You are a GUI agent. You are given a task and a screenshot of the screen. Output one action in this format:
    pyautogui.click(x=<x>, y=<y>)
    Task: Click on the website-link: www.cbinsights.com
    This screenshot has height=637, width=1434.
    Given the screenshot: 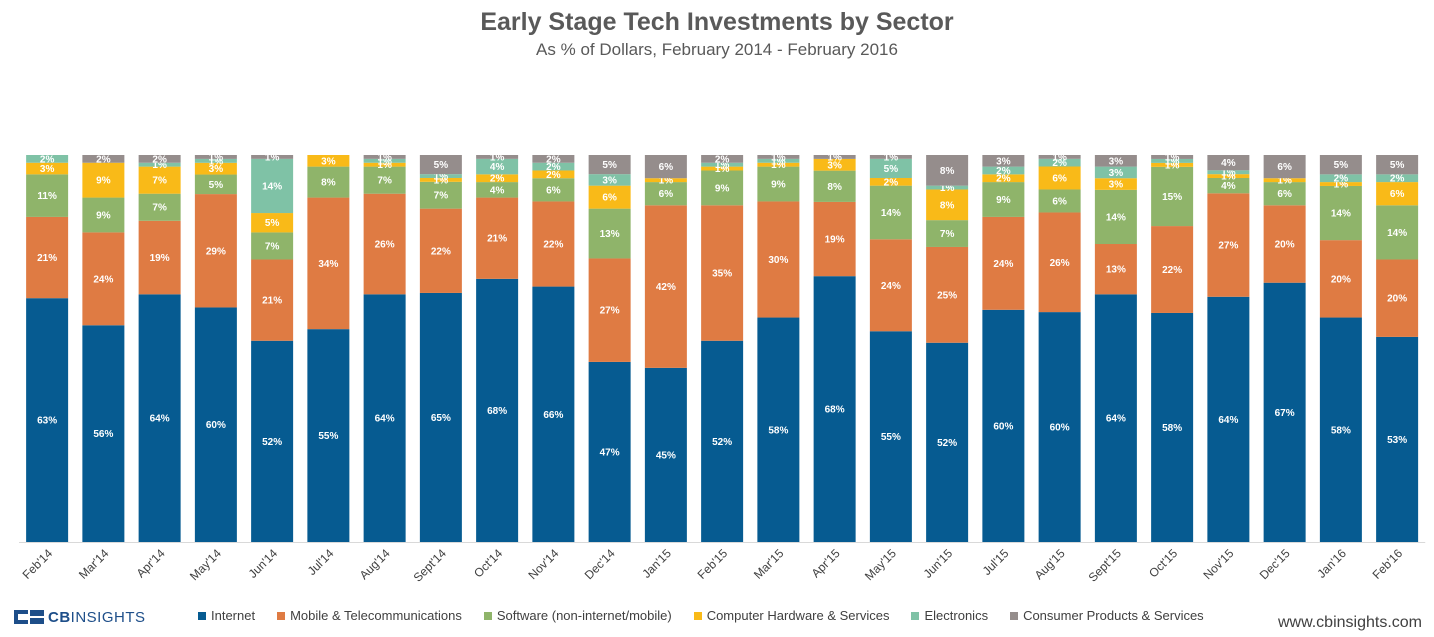 What is the action you would take?
    pyautogui.click(x=1349, y=622)
    